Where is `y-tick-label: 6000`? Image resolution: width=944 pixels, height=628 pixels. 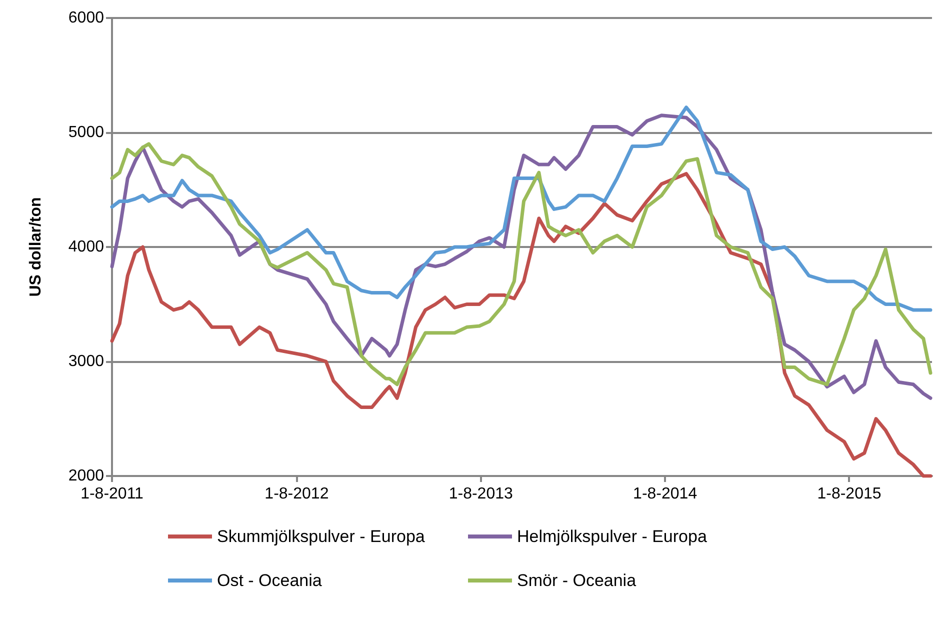 y-tick-label: 6000 is located at coordinates (86, 18).